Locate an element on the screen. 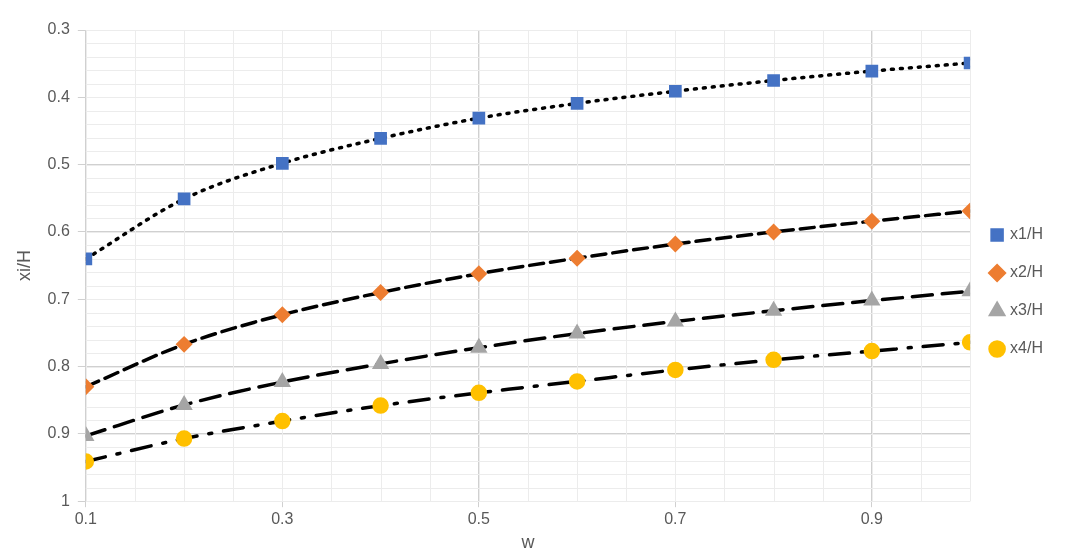 Image resolution: width=1073 pixels, height=554 pixels. x-axis-title: w is located at coordinates (528, 542).